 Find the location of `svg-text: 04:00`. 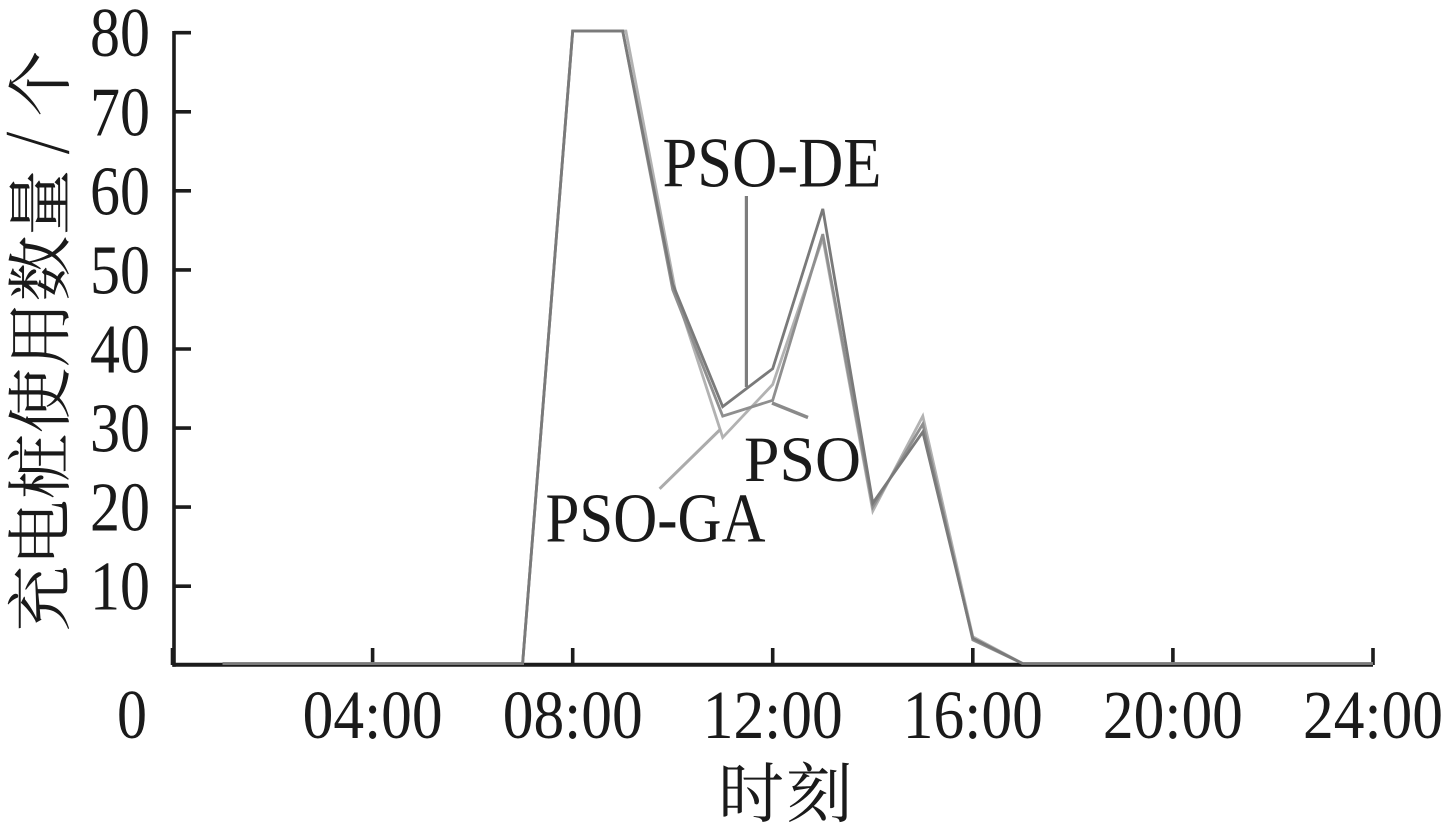

svg-text: 04:00 is located at coordinates (373, 714).